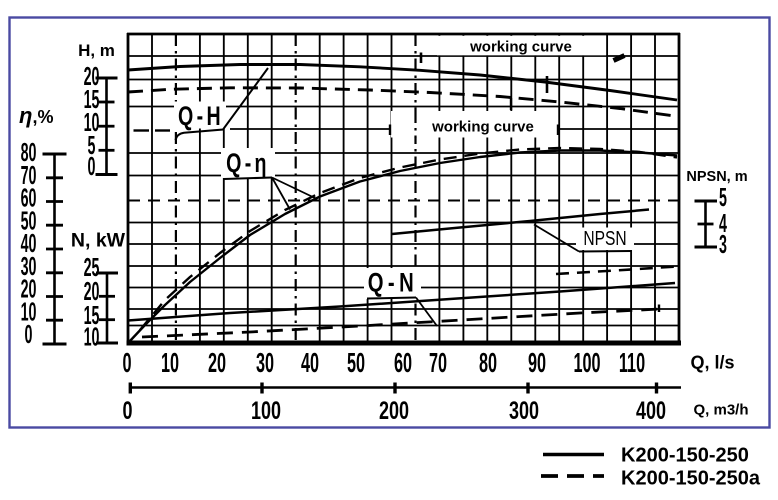  What do you see at coordinates (604, 238) in the screenshot?
I see `svg-text: NPSN` at bounding box center [604, 238].